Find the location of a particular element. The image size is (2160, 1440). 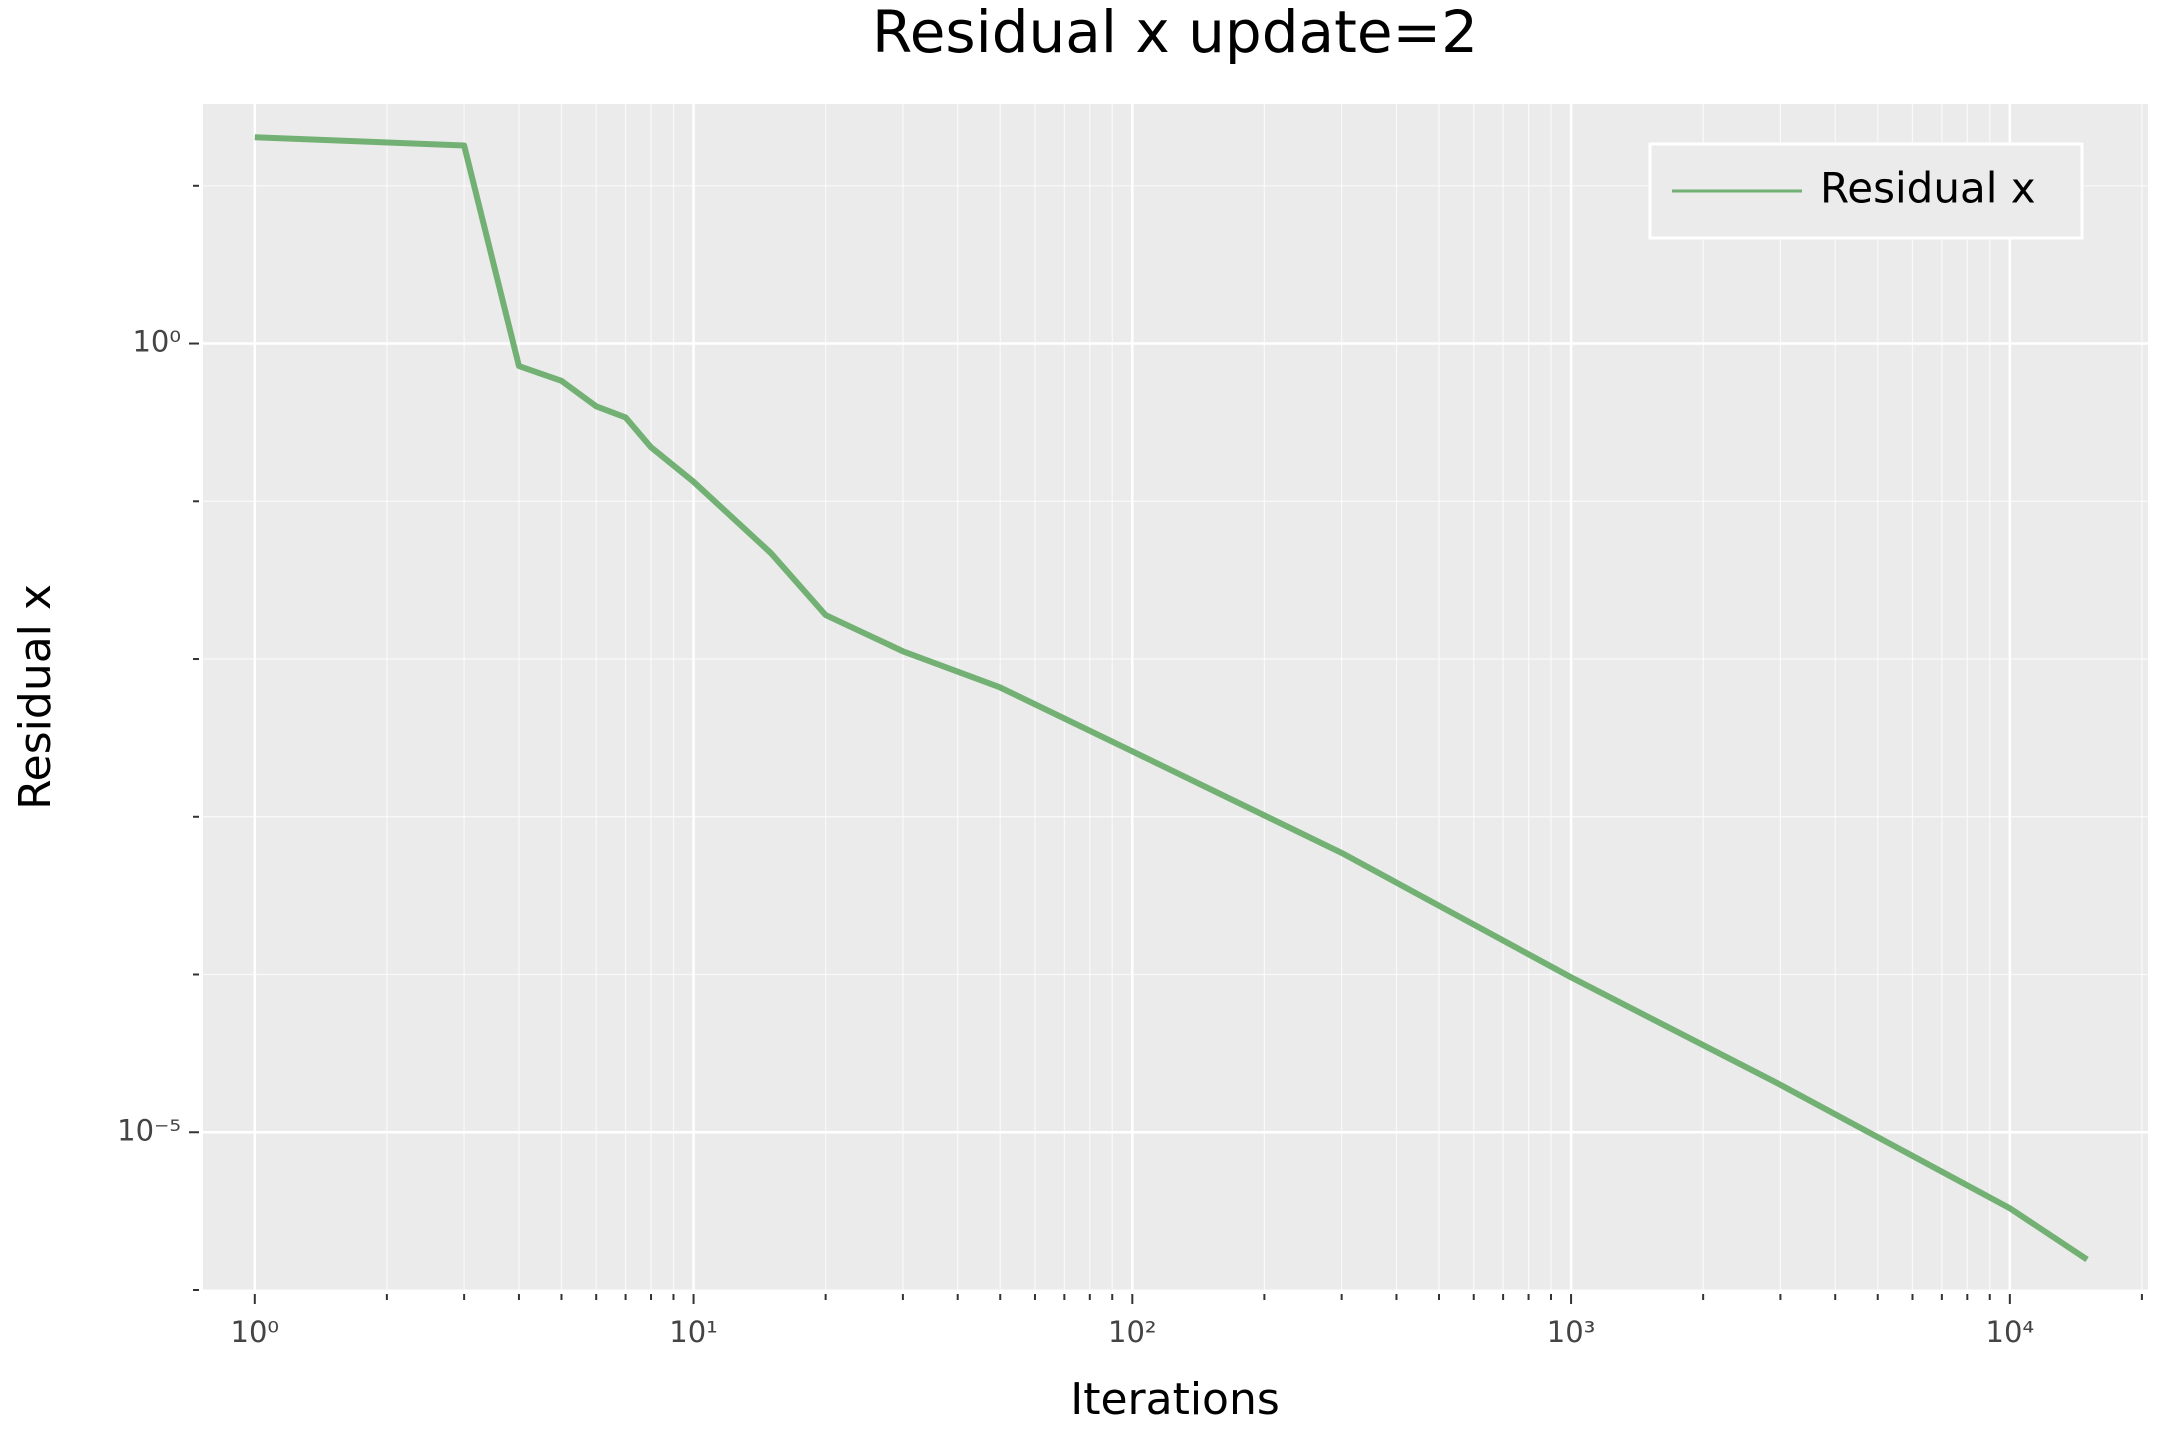

legend-label: Residual x is located at coordinates (1928, 188).